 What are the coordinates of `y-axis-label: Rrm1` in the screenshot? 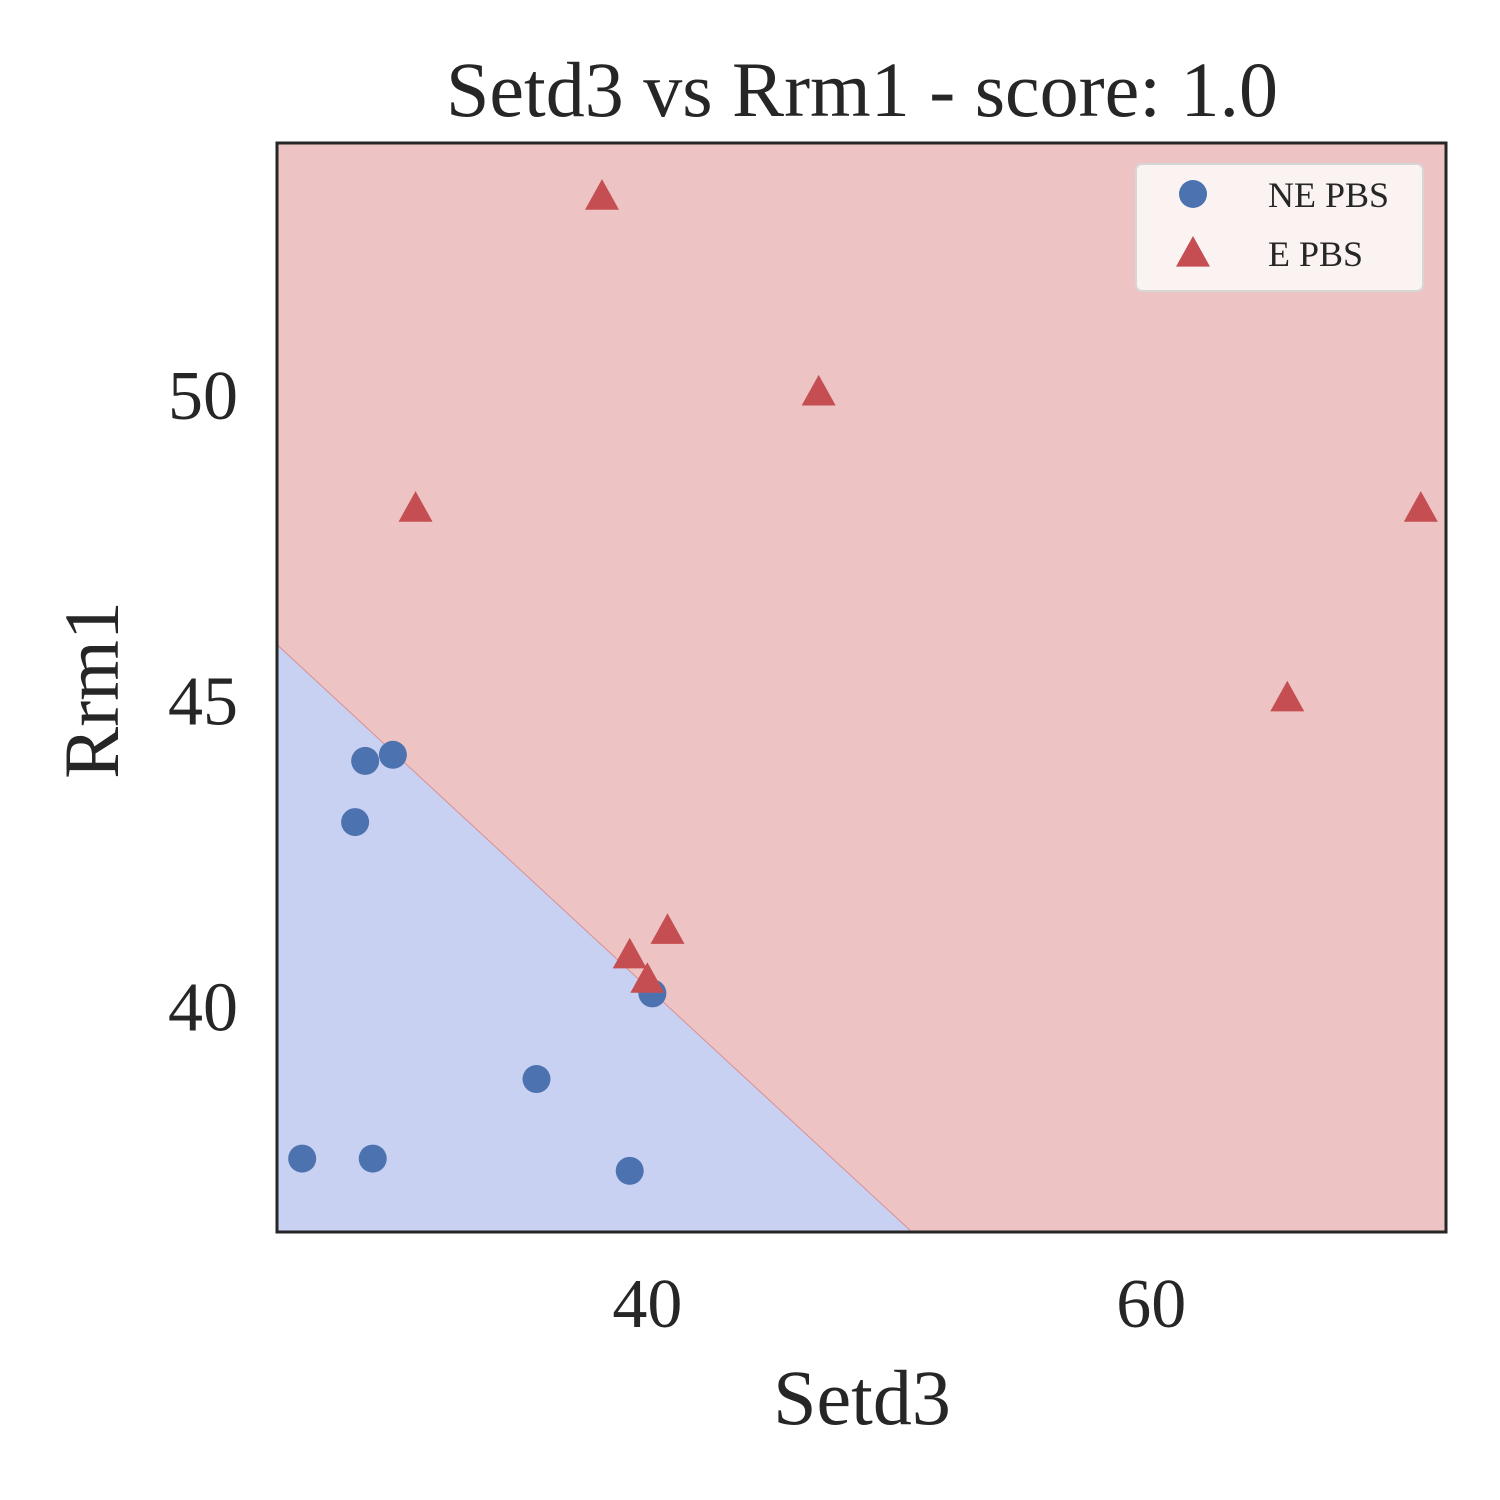 It's located at (91, 690).